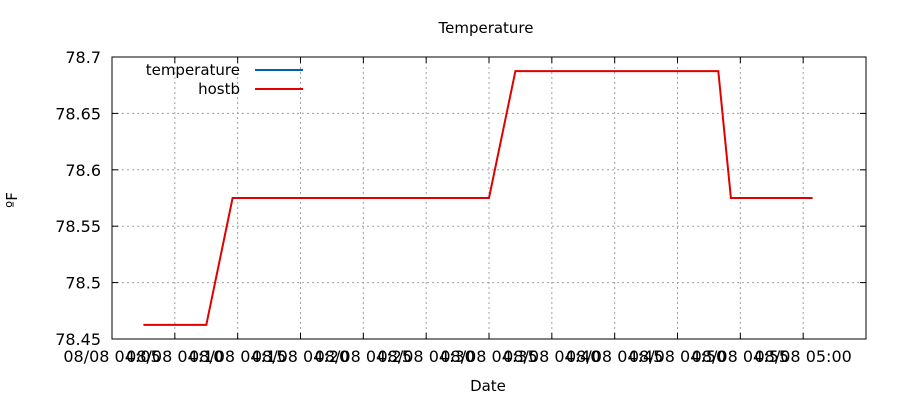 This screenshot has width=900, height=400. What do you see at coordinates (363, 356) in the screenshot?
I see `x-tick-label: 08/08 04:25` at bounding box center [363, 356].